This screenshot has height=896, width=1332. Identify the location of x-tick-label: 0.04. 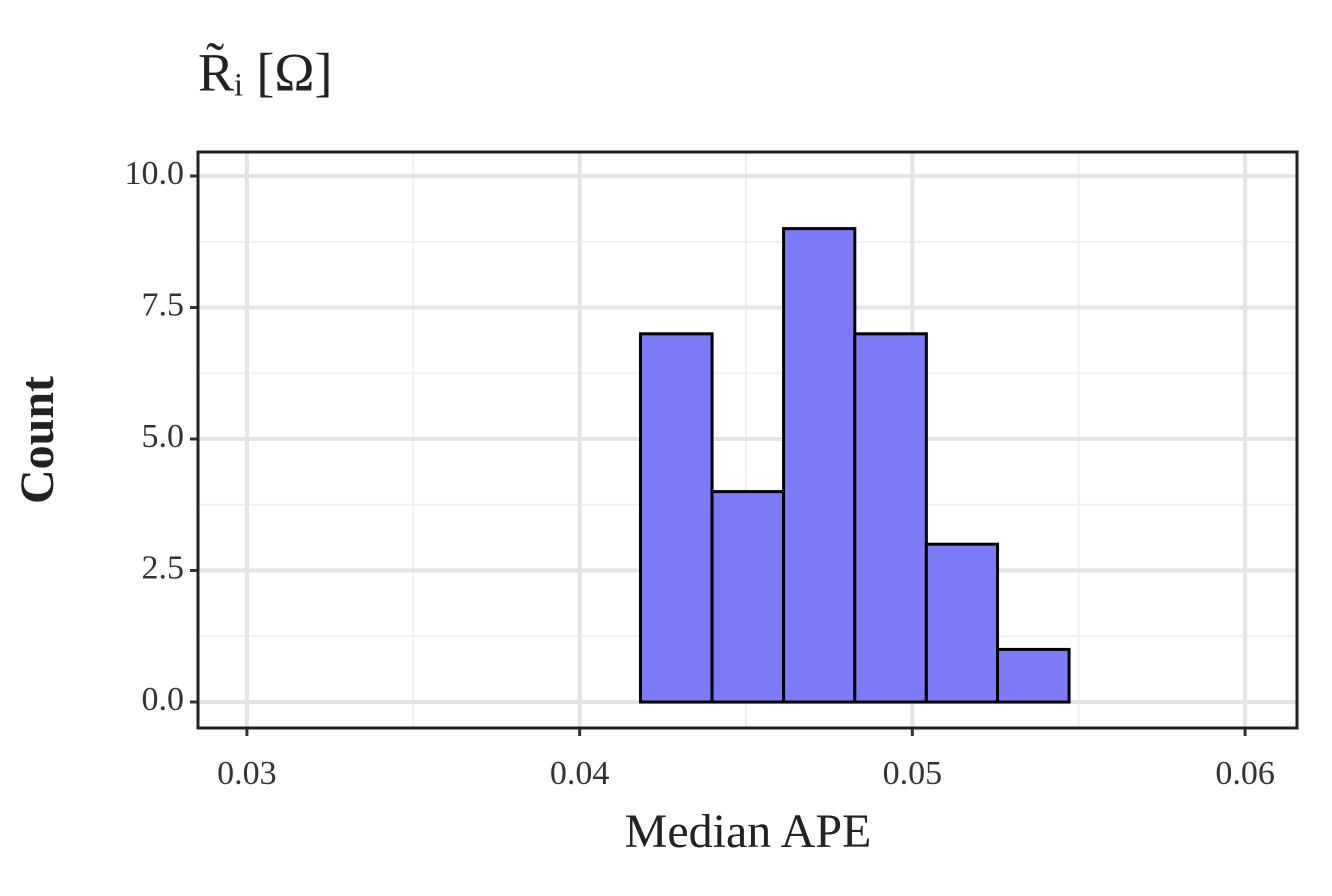
(580, 773).